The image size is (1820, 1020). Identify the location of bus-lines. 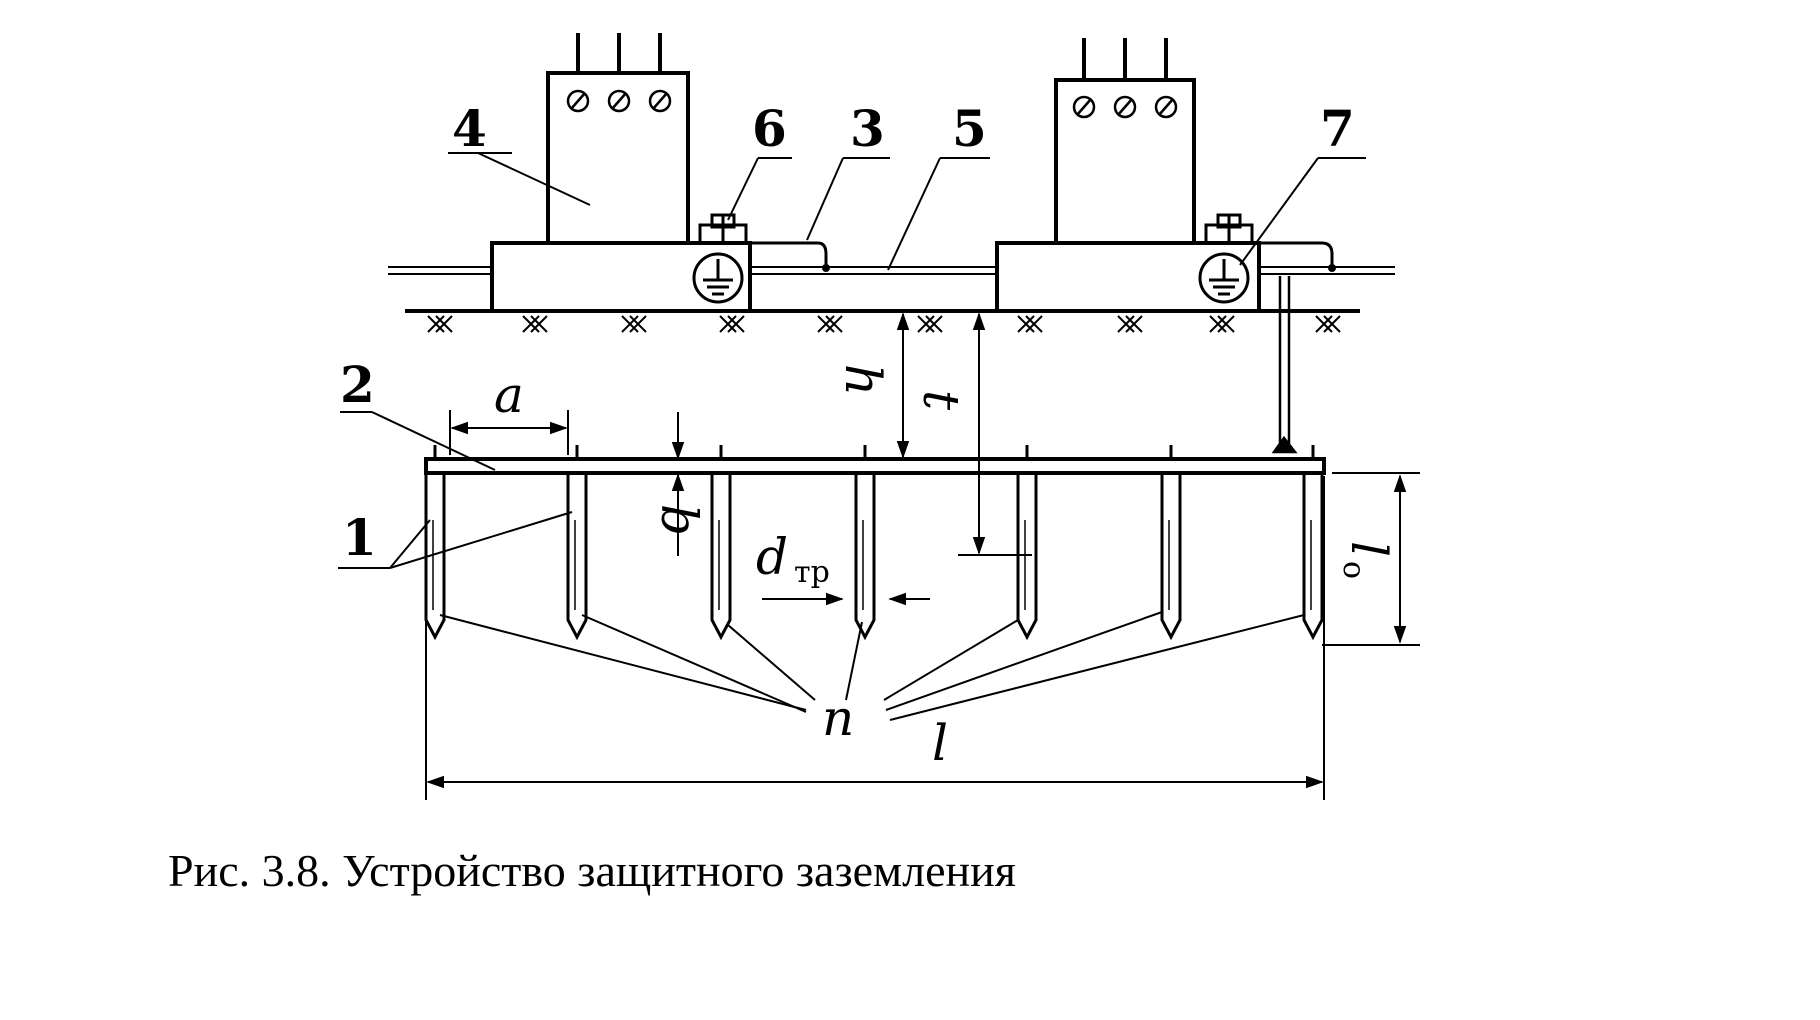
(891, 270).